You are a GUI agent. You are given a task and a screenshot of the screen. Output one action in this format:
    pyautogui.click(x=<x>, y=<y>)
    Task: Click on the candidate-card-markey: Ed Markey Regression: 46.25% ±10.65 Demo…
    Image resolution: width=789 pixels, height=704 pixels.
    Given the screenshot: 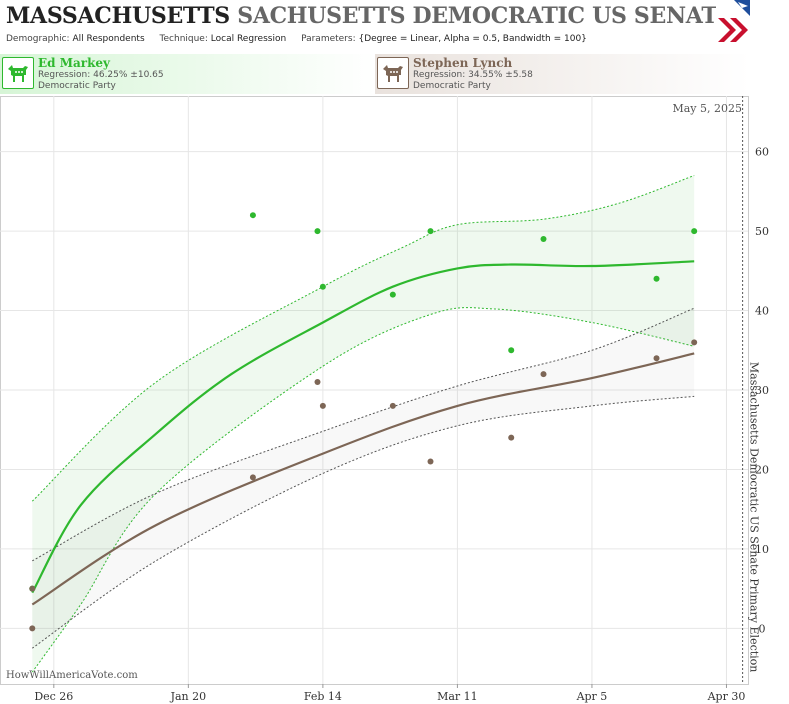 What is the action you would take?
    pyautogui.click(x=187, y=74)
    